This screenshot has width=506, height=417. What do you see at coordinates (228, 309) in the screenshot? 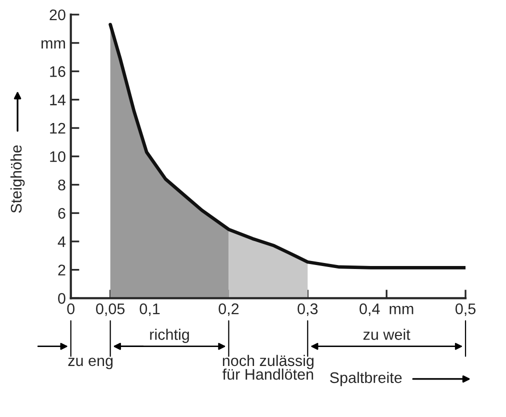
I see `x-tick-label: 0,2` at bounding box center [228, 309].